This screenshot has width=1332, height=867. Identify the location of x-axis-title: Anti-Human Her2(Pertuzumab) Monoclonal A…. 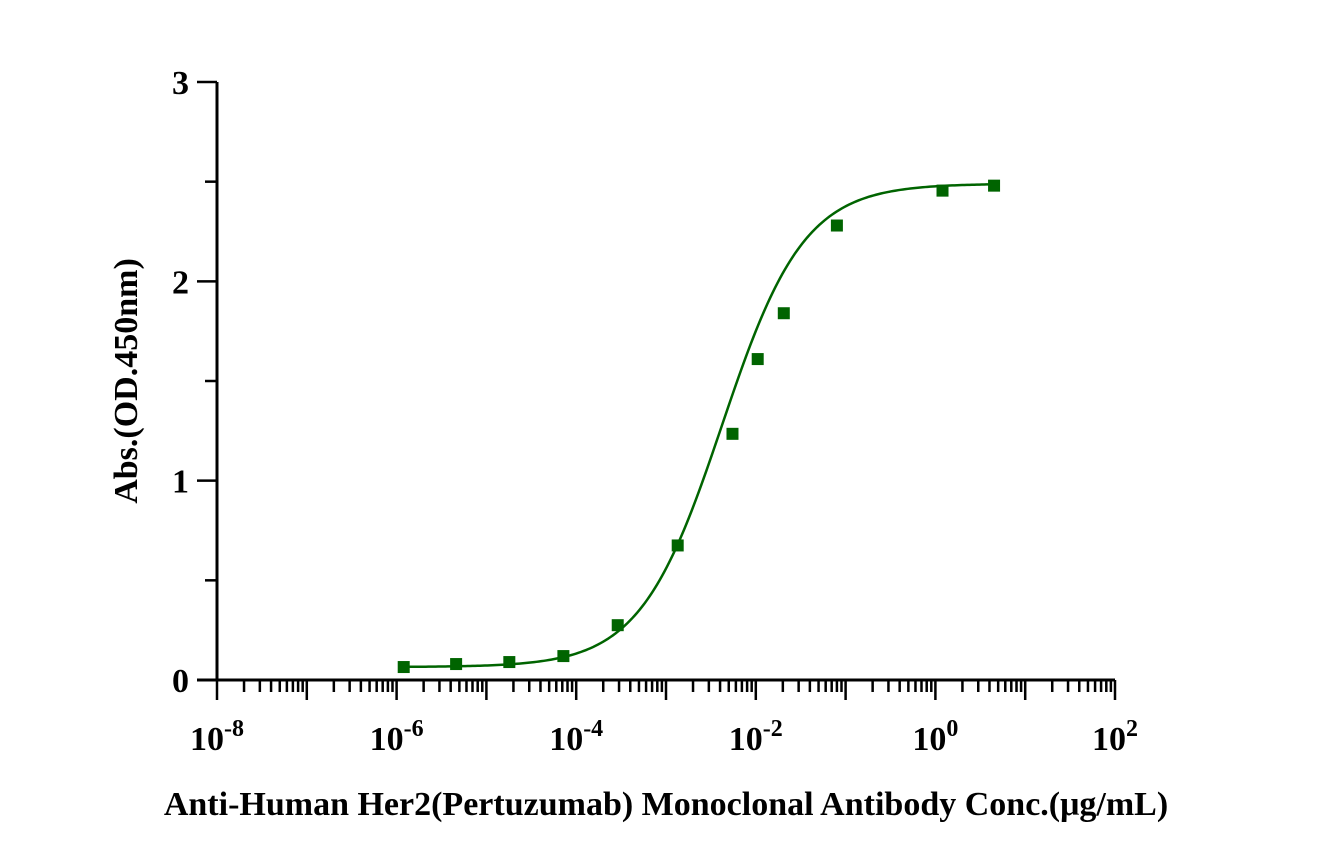
(666, 804).